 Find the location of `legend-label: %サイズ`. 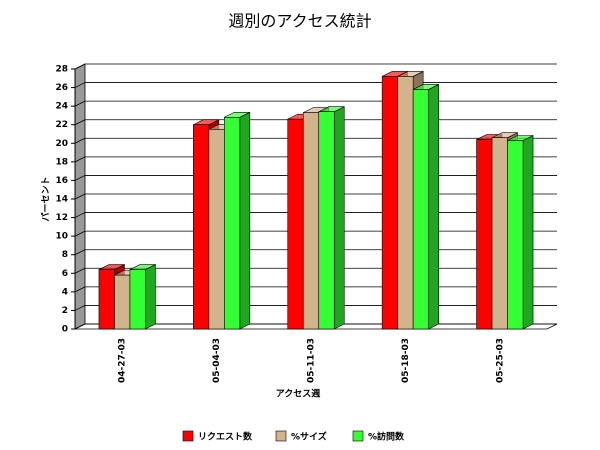

legend-label: %サイズ is located at coordinates (309, 437).